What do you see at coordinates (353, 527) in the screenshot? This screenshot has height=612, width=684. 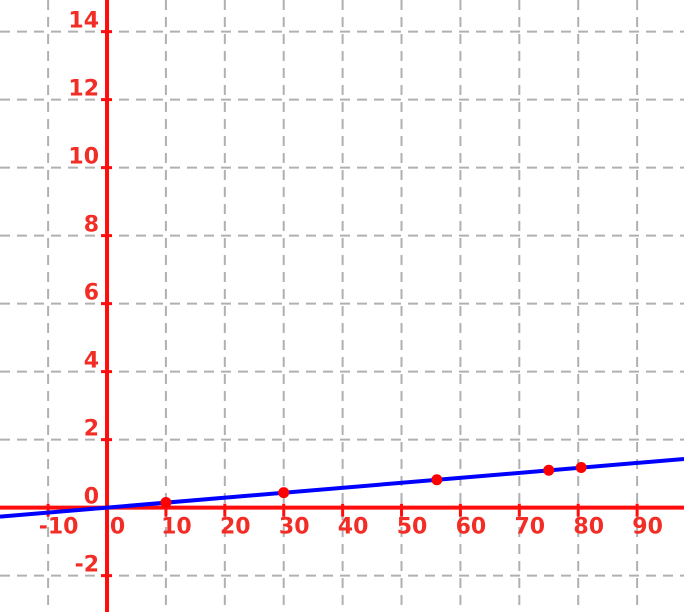 I see `x-tick-label-40: 40` at bounding box center [353, 527].